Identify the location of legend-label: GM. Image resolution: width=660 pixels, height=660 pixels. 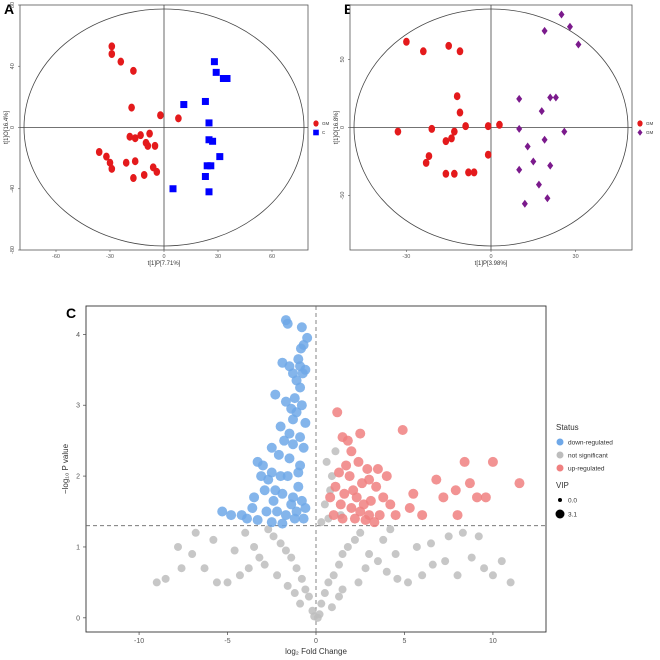
(650, 123).